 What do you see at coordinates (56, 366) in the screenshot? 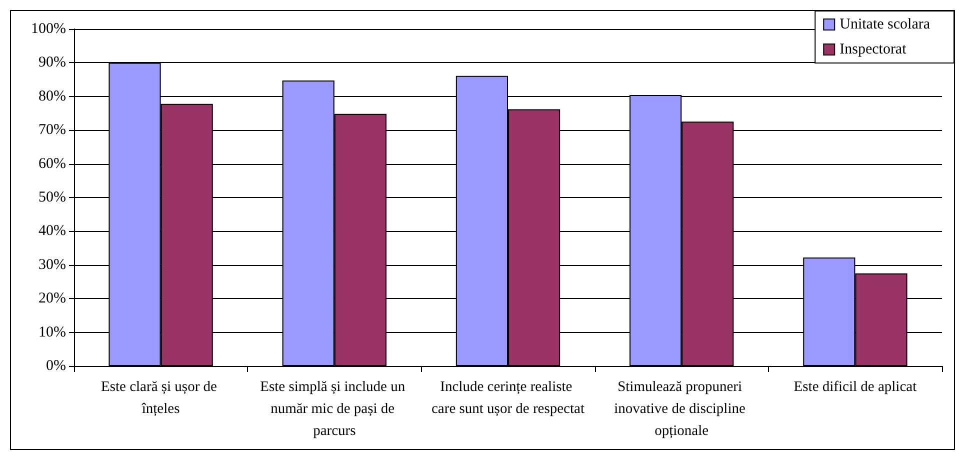
I see `y-tick-label: 0%` at bounding box center [56, 366].